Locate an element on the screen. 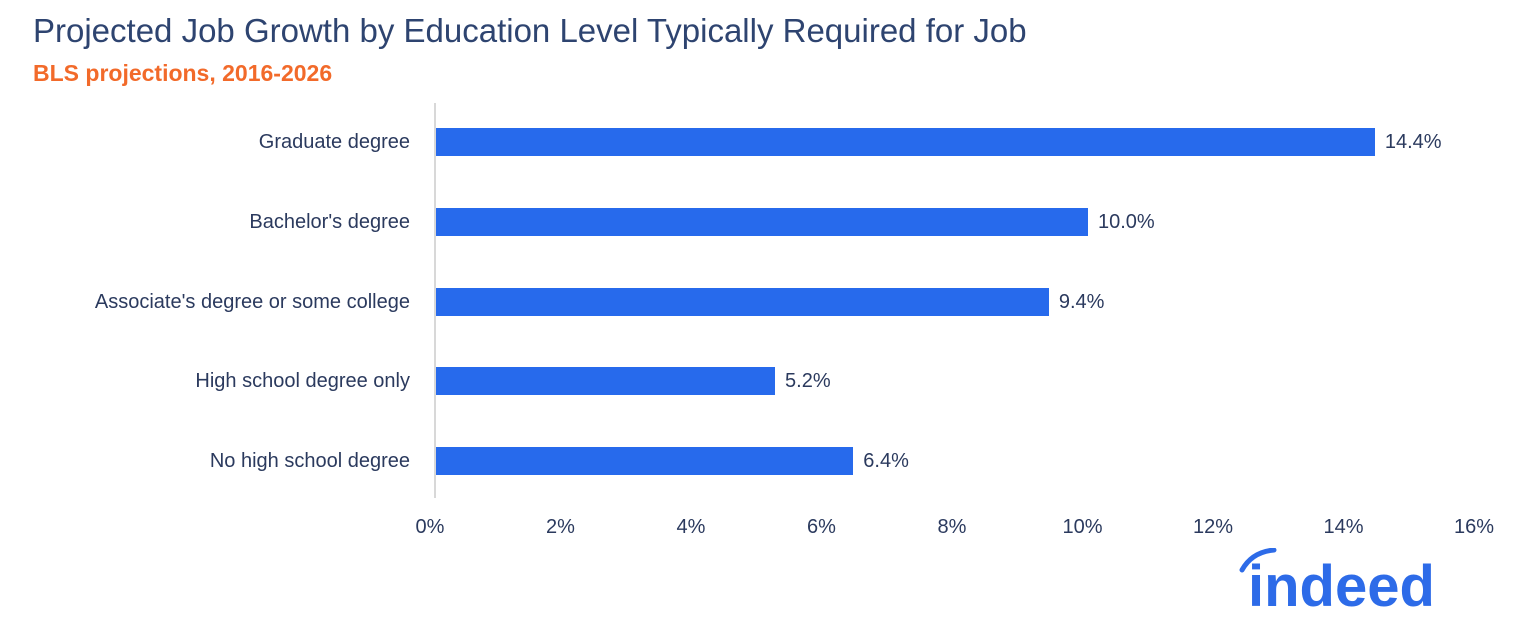  category-label: High school degree only is located at coordinates (302, 381).